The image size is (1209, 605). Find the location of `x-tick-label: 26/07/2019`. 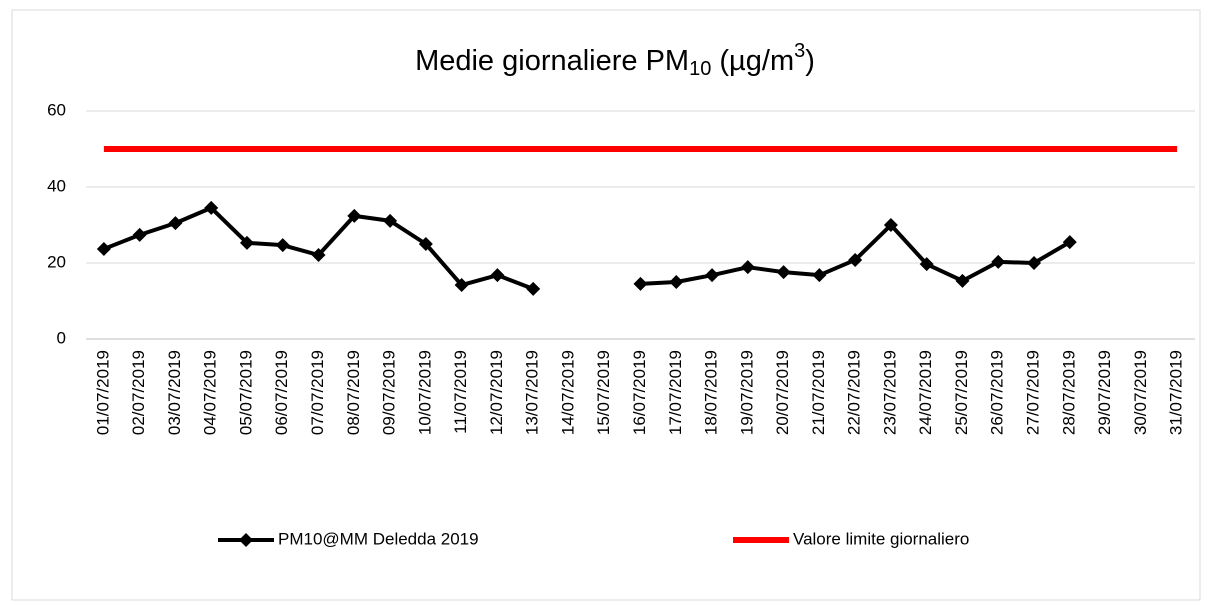

x-tick-label: 26/07/2019 is located at coordinates (997, 392).